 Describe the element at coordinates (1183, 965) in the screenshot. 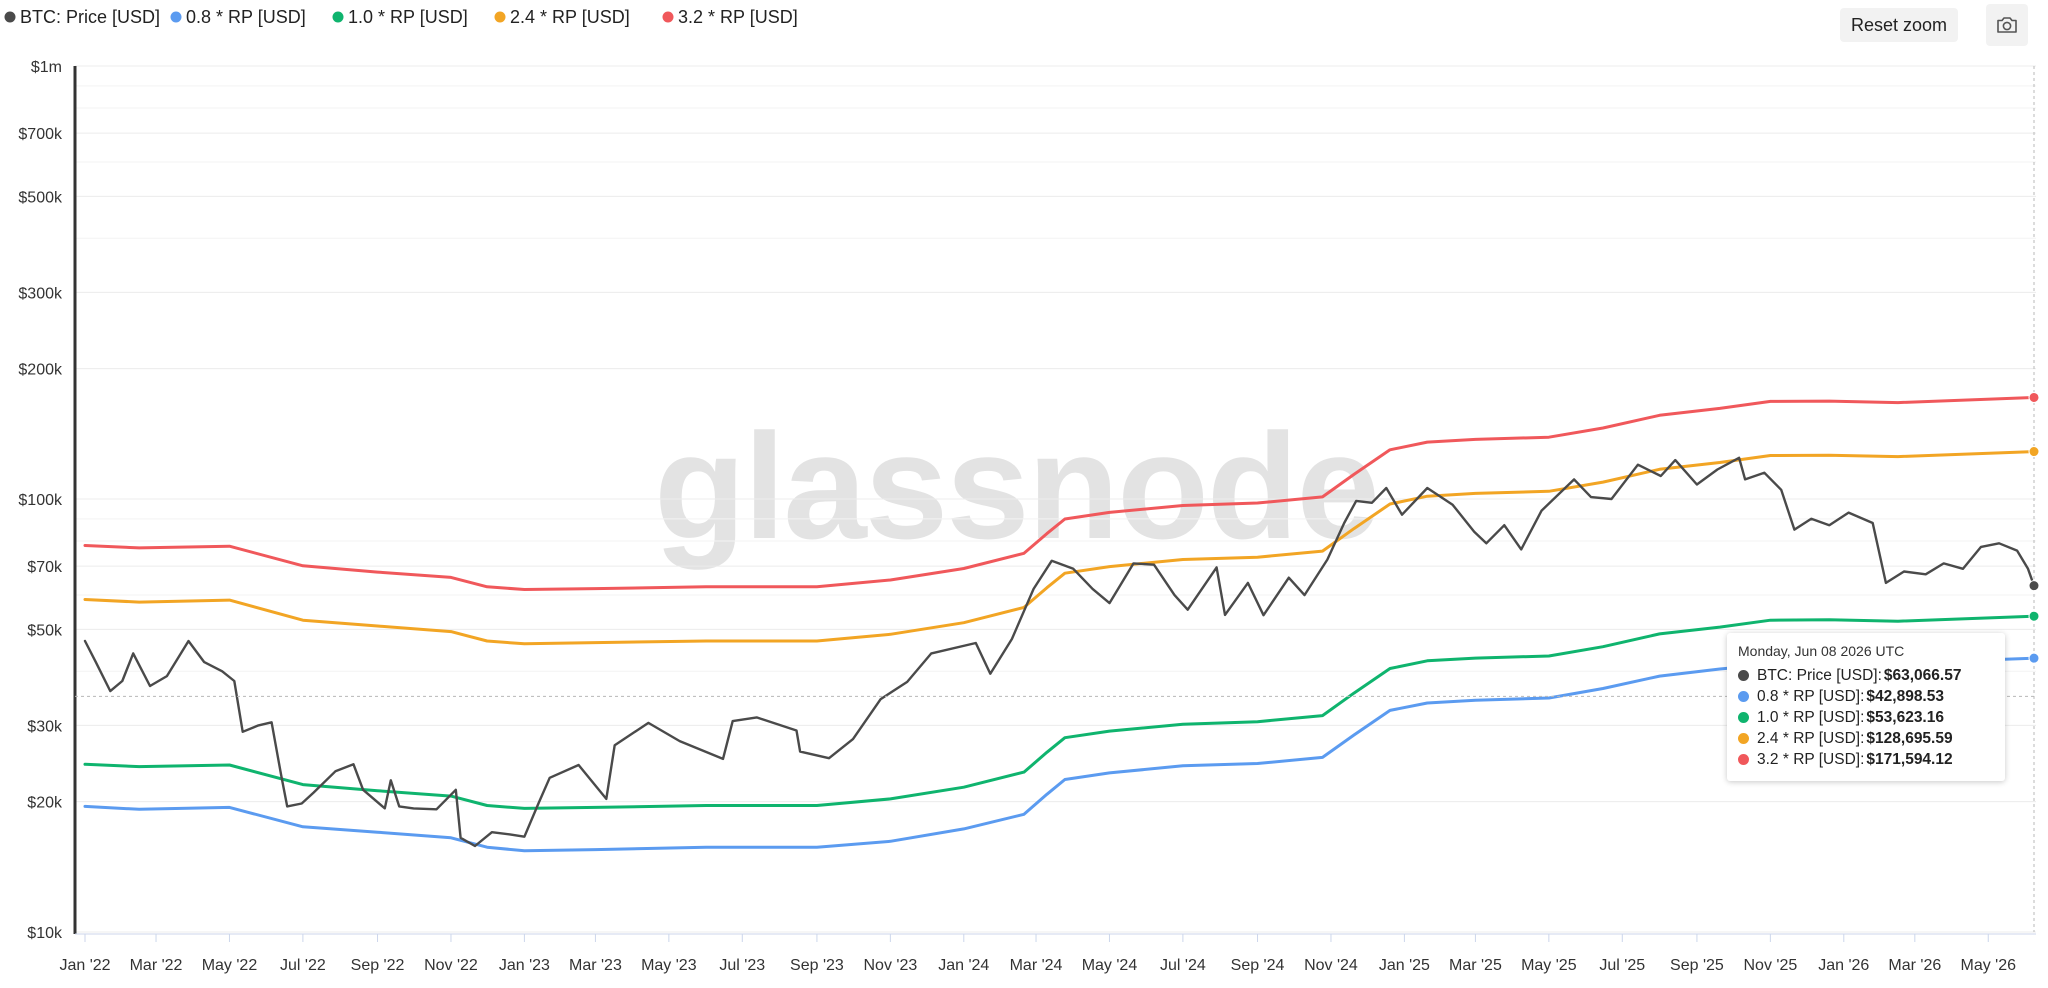

I see `x-tick-label: Jul '24` at that location.